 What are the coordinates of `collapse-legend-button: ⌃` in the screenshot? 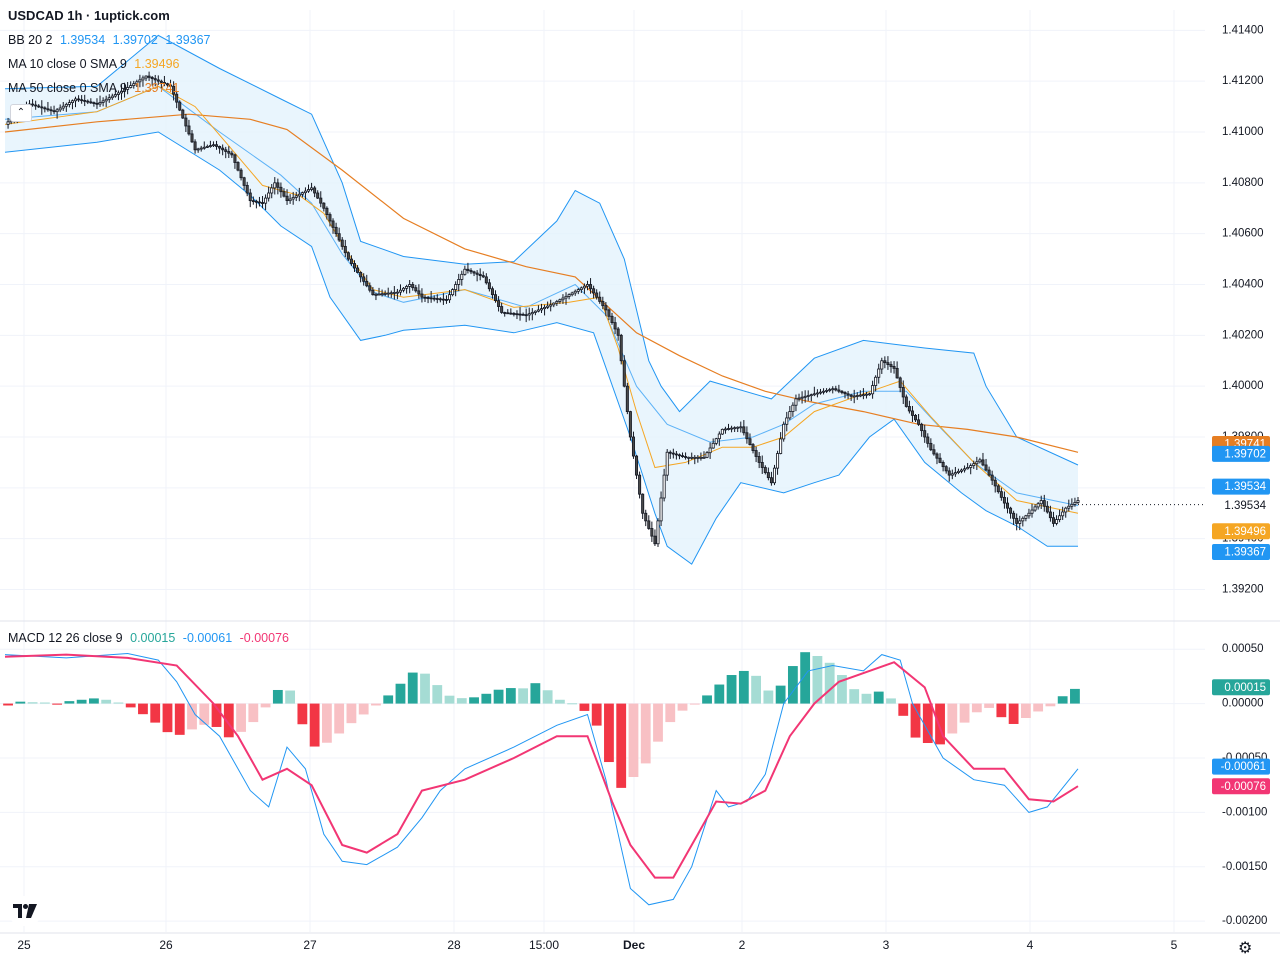 It's located at (21, 113).